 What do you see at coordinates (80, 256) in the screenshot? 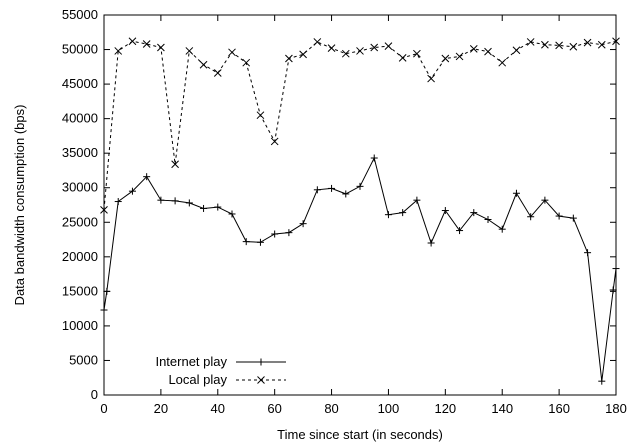
I see `y-tick-label: 20000` at bounding box center [80, 256].